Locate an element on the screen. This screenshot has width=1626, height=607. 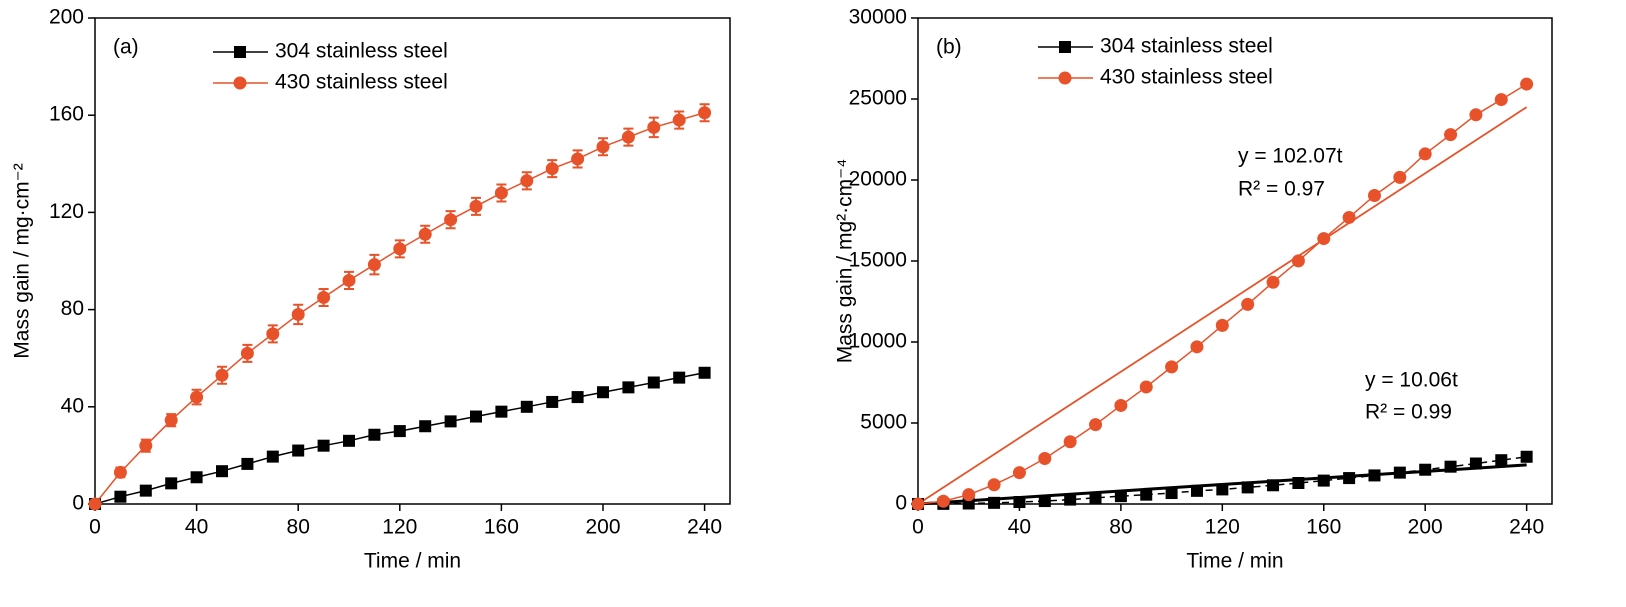
annotation: R² = 0.99 is located at coordinates (1408, 412).